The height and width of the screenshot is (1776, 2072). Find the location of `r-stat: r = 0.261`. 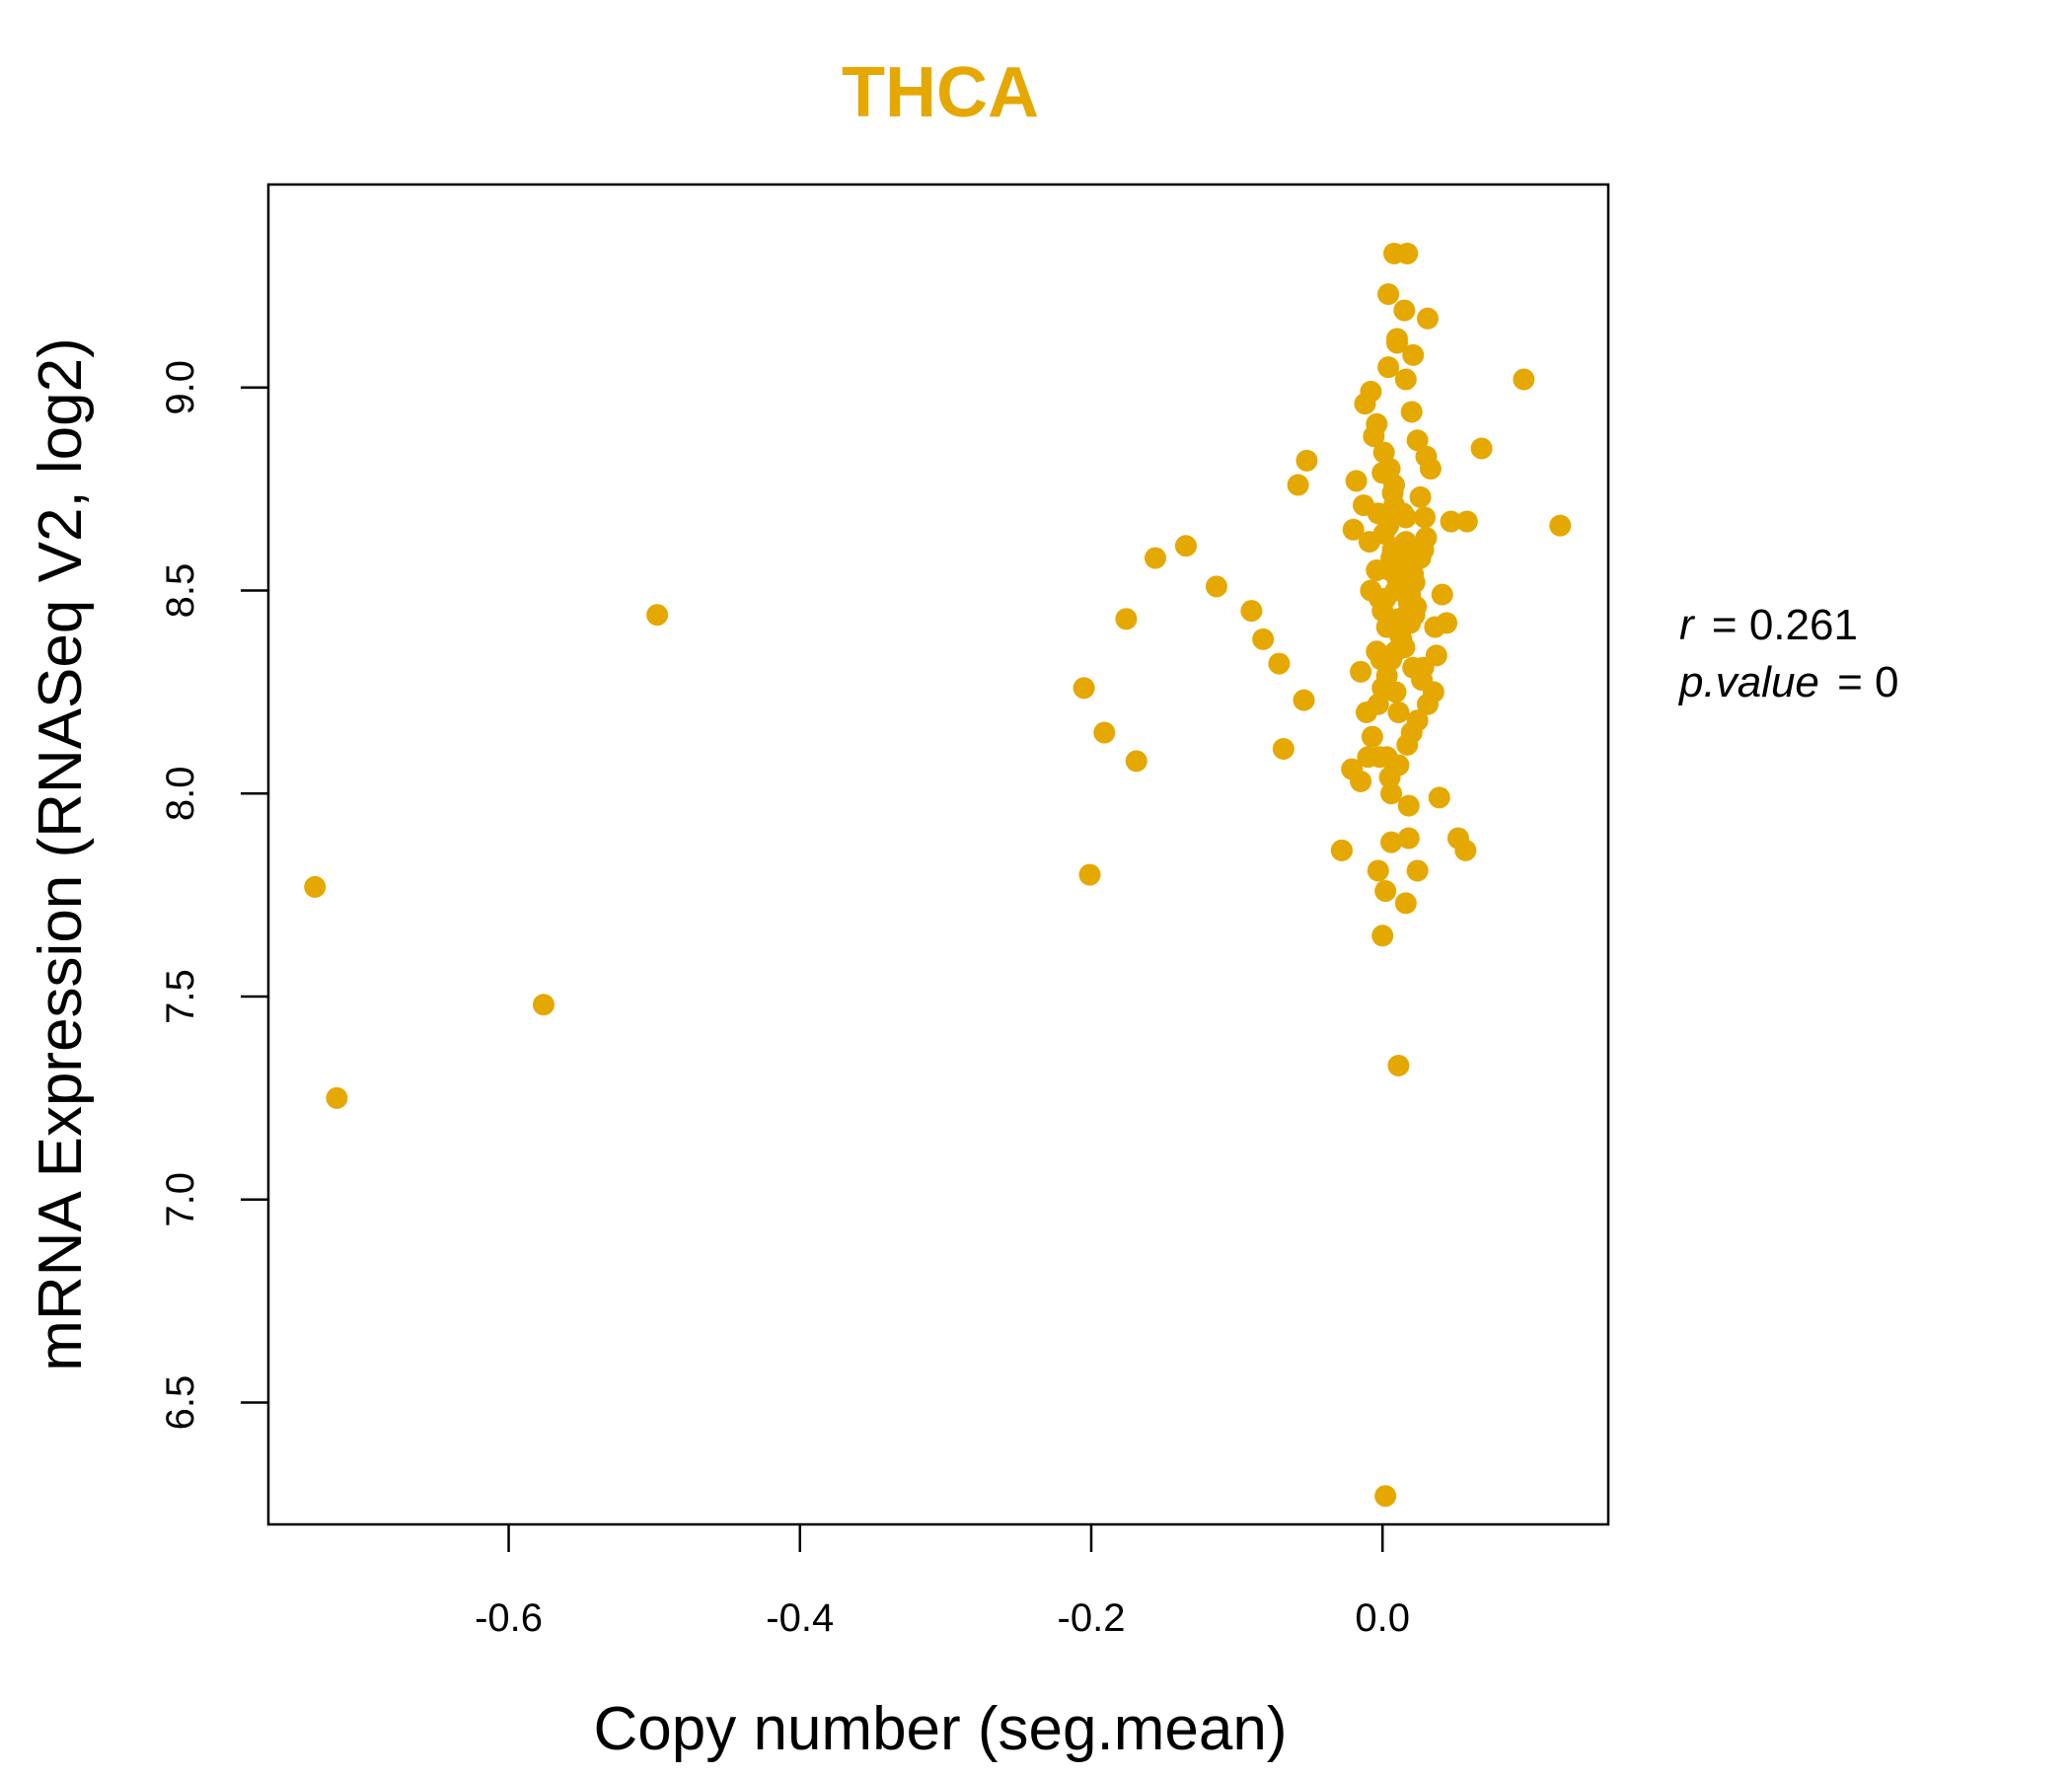

r-stat: r = 0.261 is located at coordinates (1769, 625).